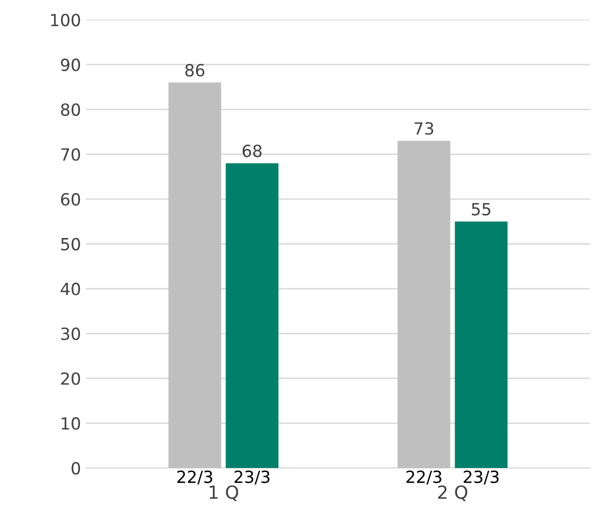 The width and height of the screenshot is (593, 520). What do you see at coordinates (70, 109) in the screenshot?
I see `y-tick-label: 80` at bounding box center [70, 109].